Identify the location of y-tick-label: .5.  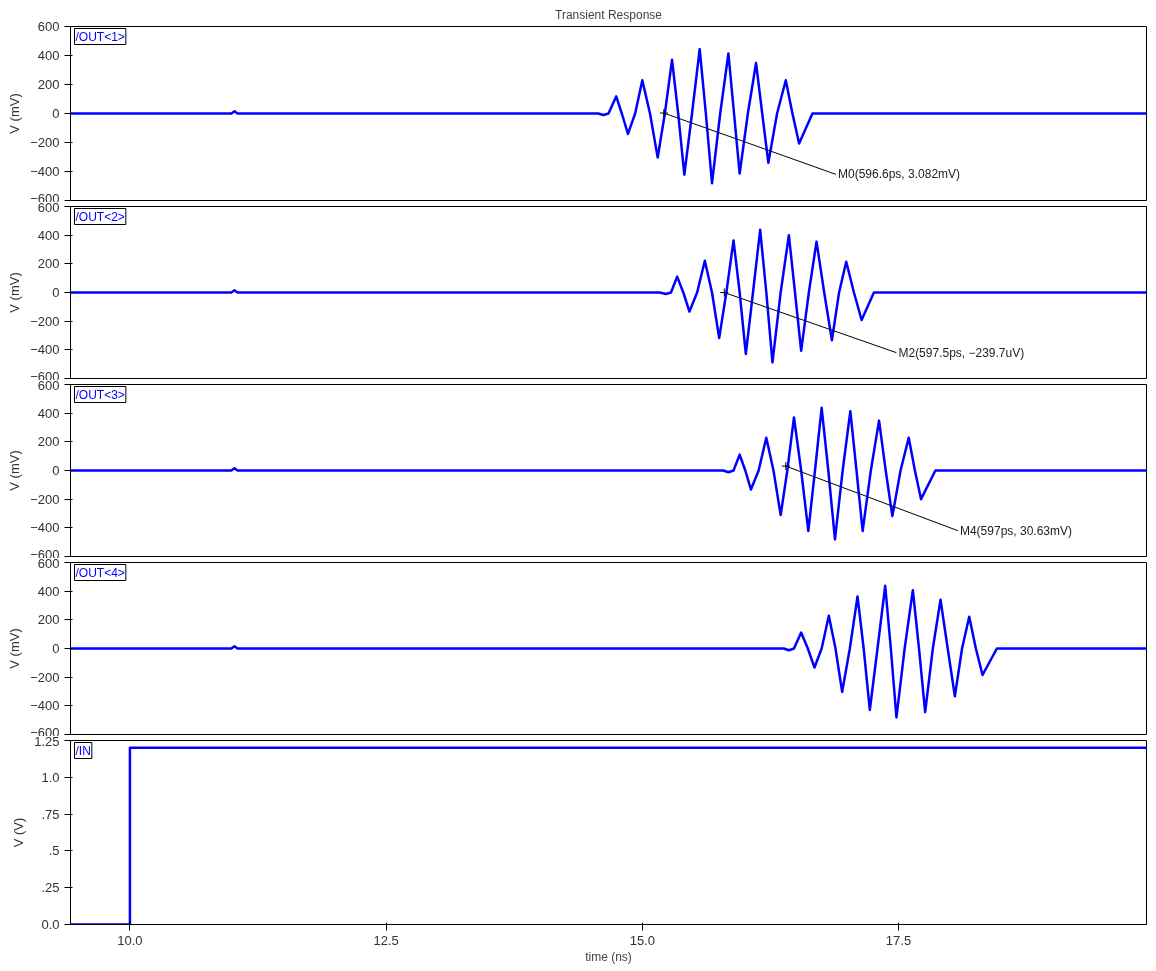
(54, 851).